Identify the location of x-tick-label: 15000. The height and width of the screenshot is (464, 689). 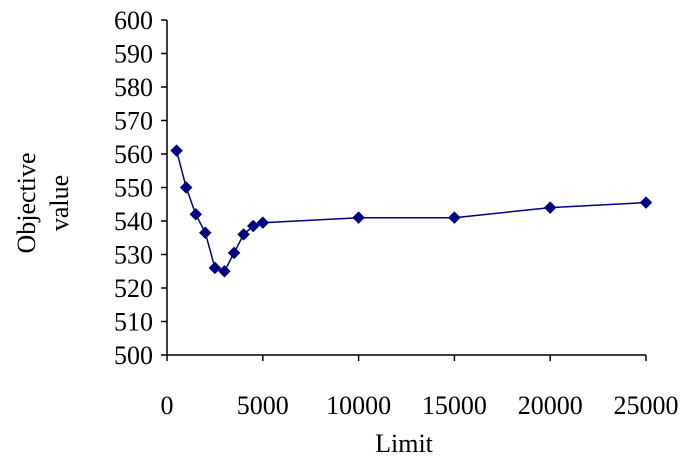
(454, 405).